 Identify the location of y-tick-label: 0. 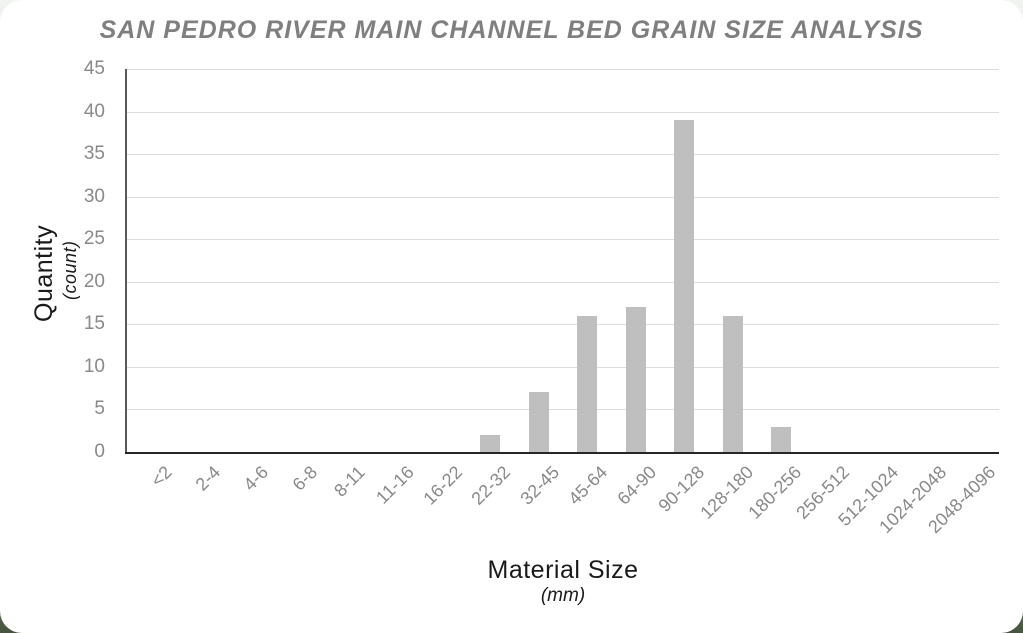
(99, 451).